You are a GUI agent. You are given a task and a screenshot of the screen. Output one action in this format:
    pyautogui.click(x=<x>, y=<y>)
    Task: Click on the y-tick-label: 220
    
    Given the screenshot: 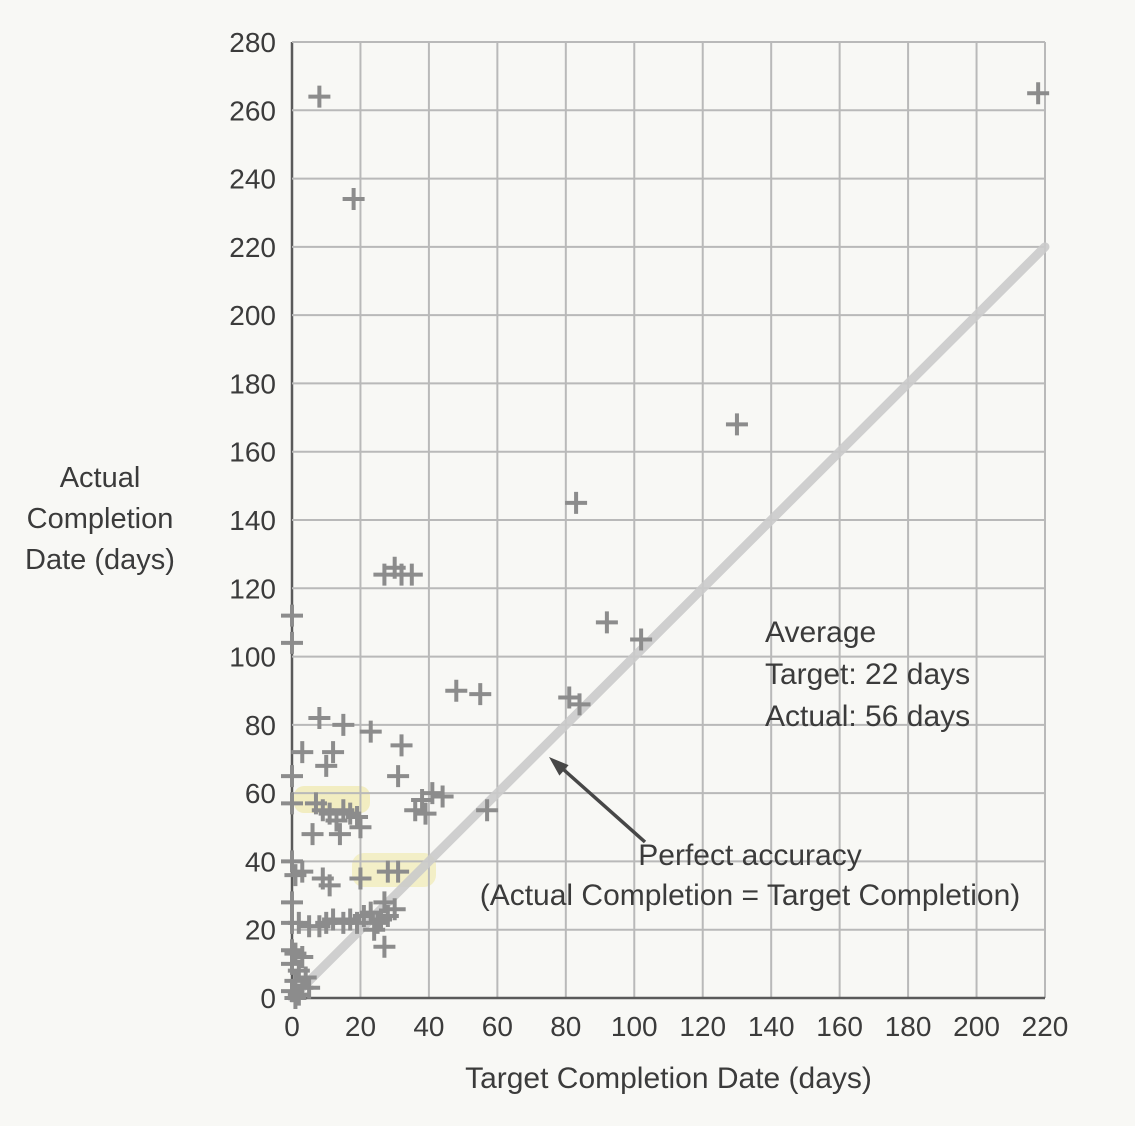 What is the action you would take?
    pyautogui.click(x=252, y=247)
    